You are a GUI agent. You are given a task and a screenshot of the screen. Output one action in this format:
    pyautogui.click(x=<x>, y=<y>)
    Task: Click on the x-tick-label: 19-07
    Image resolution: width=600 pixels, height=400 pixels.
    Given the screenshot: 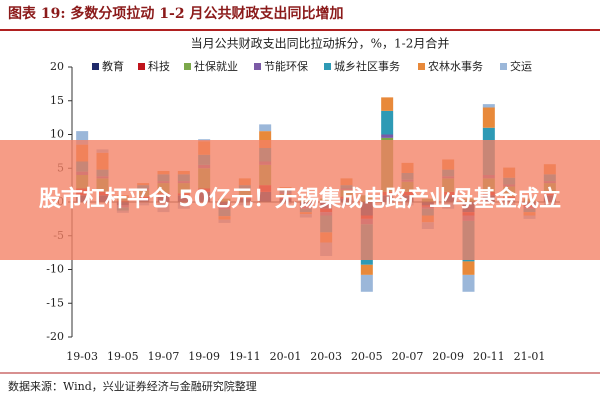 What is the action you would take?
    pyautogui.click(x=164, y=356)
    